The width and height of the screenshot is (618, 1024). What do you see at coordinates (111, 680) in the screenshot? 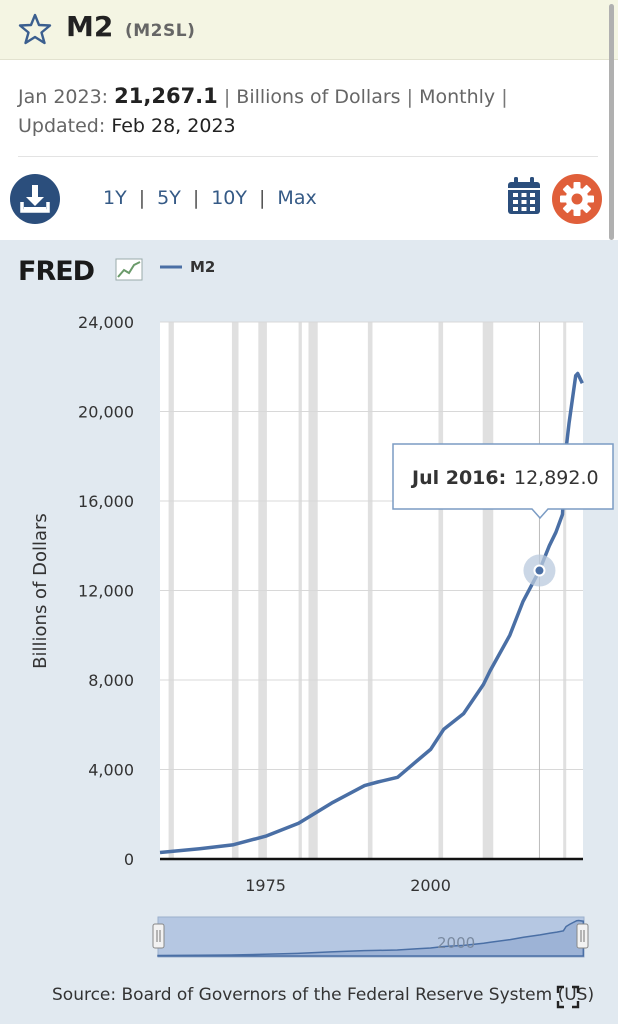
I see `y-tick-label-2: 8,000` at bounding box center [111, 680].